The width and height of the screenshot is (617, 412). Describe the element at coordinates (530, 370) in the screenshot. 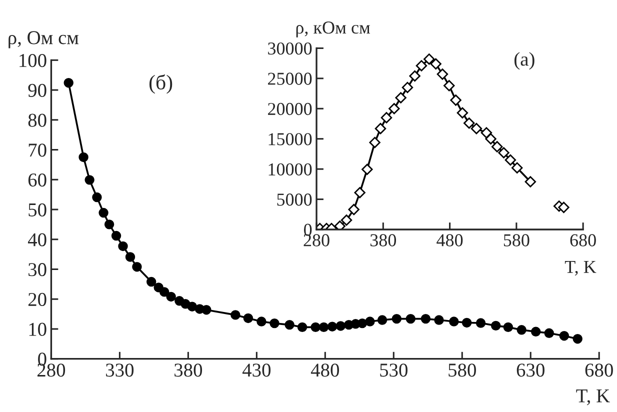

I see `x-tick-label: 630` at that location.